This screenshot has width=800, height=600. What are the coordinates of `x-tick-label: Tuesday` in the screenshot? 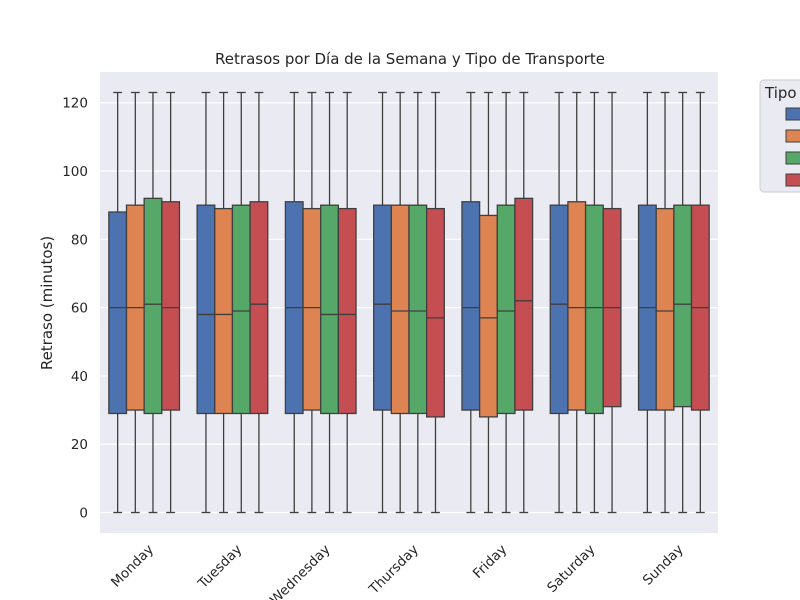 It's located at (219, 567).